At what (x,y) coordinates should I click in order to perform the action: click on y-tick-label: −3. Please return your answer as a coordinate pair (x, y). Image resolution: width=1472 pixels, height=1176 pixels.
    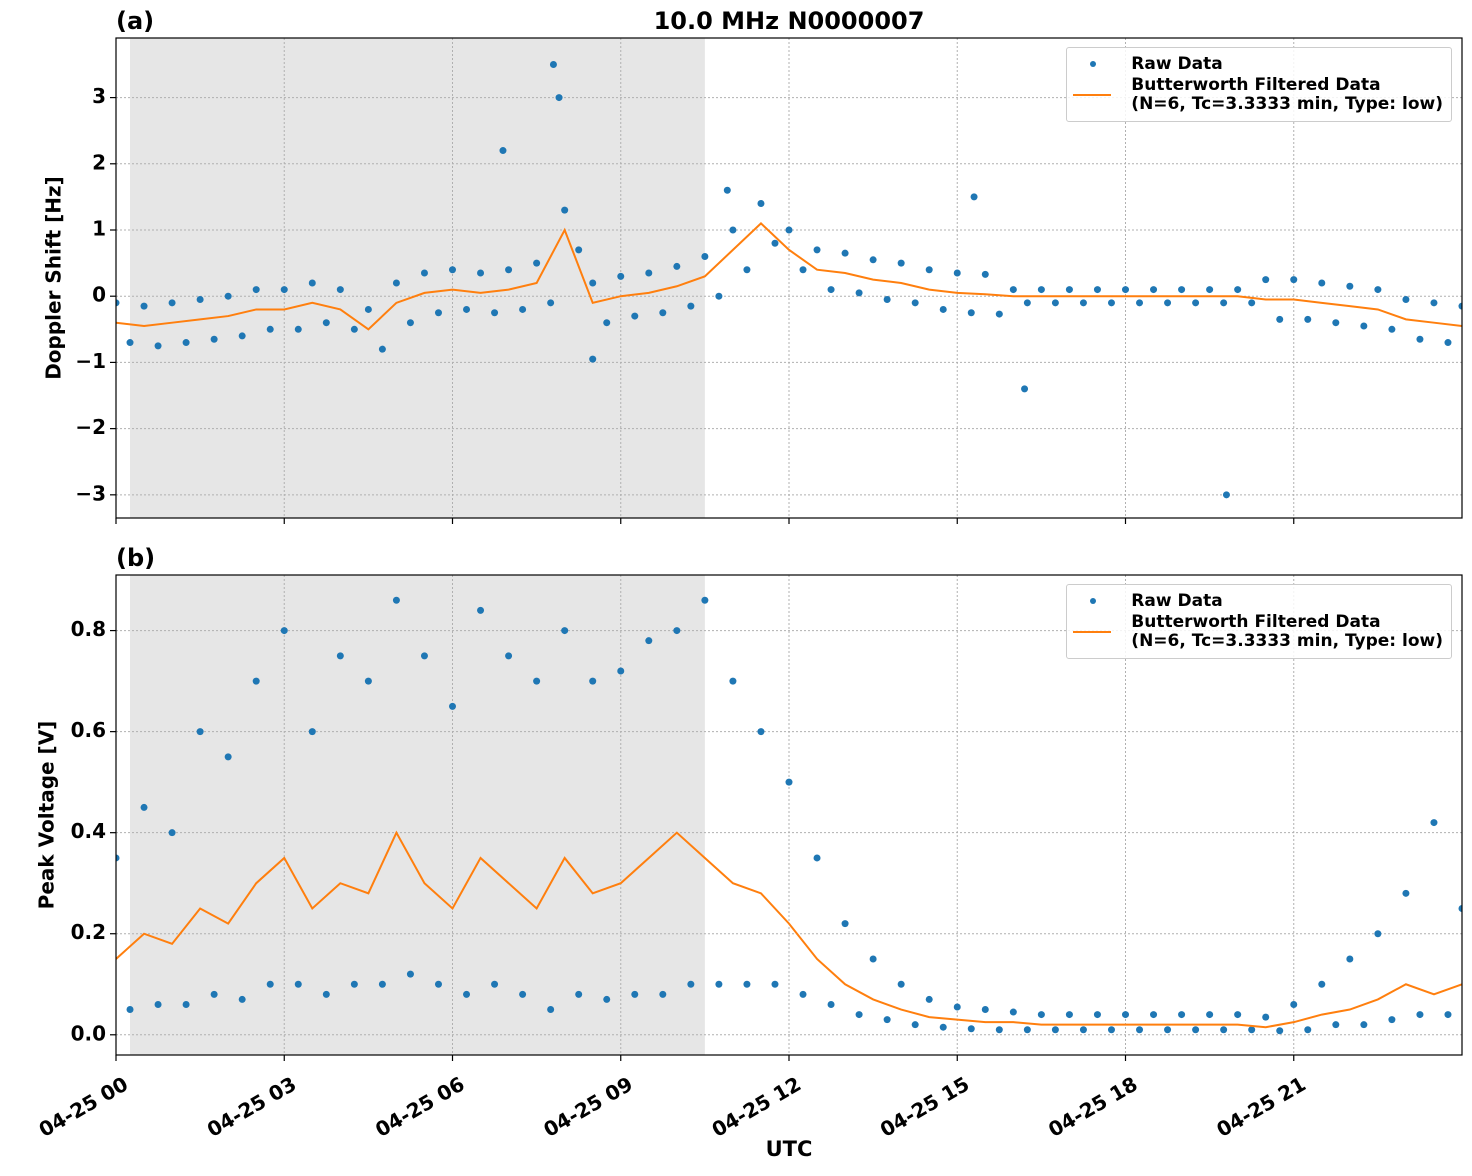
    Looking at the image, I should click on (90, 493).